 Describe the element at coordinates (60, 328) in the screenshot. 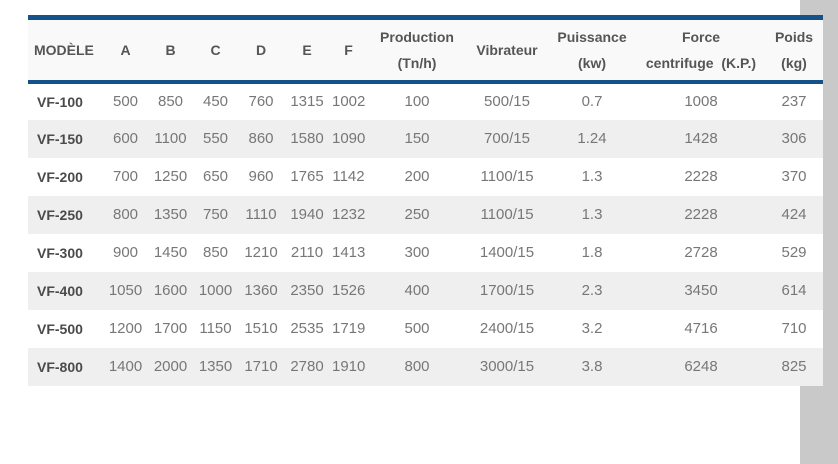

I see `model-cell: VF-500` at that location.